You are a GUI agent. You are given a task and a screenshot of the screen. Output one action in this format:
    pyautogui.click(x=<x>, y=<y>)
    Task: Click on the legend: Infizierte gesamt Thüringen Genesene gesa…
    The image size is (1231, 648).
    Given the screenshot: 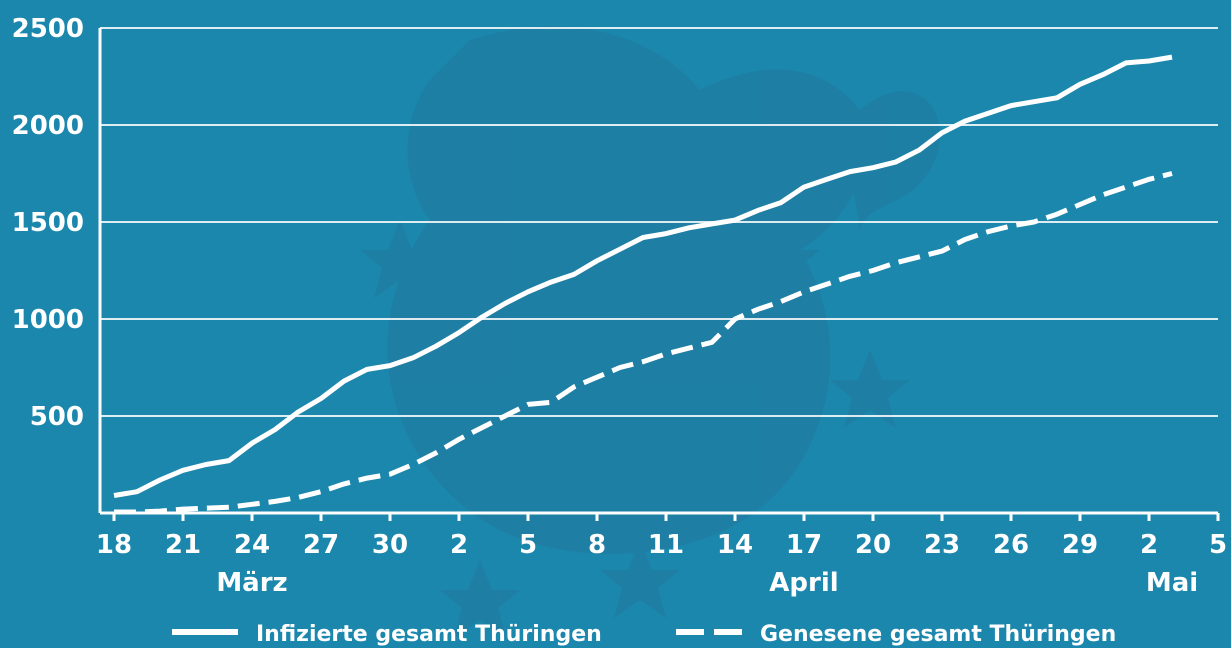 What is the action you would take?
    pyautogui.click(x=644, y=634)
    